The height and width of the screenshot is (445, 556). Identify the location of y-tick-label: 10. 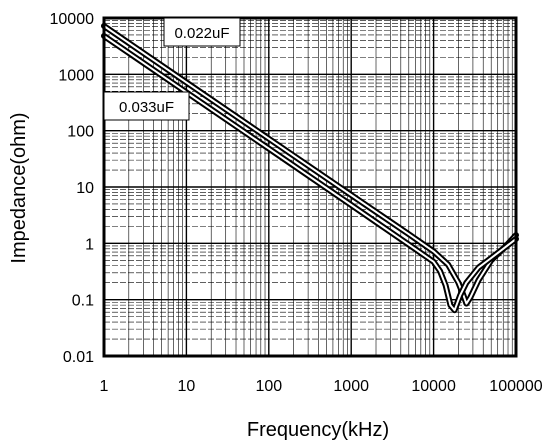
(85, 188).